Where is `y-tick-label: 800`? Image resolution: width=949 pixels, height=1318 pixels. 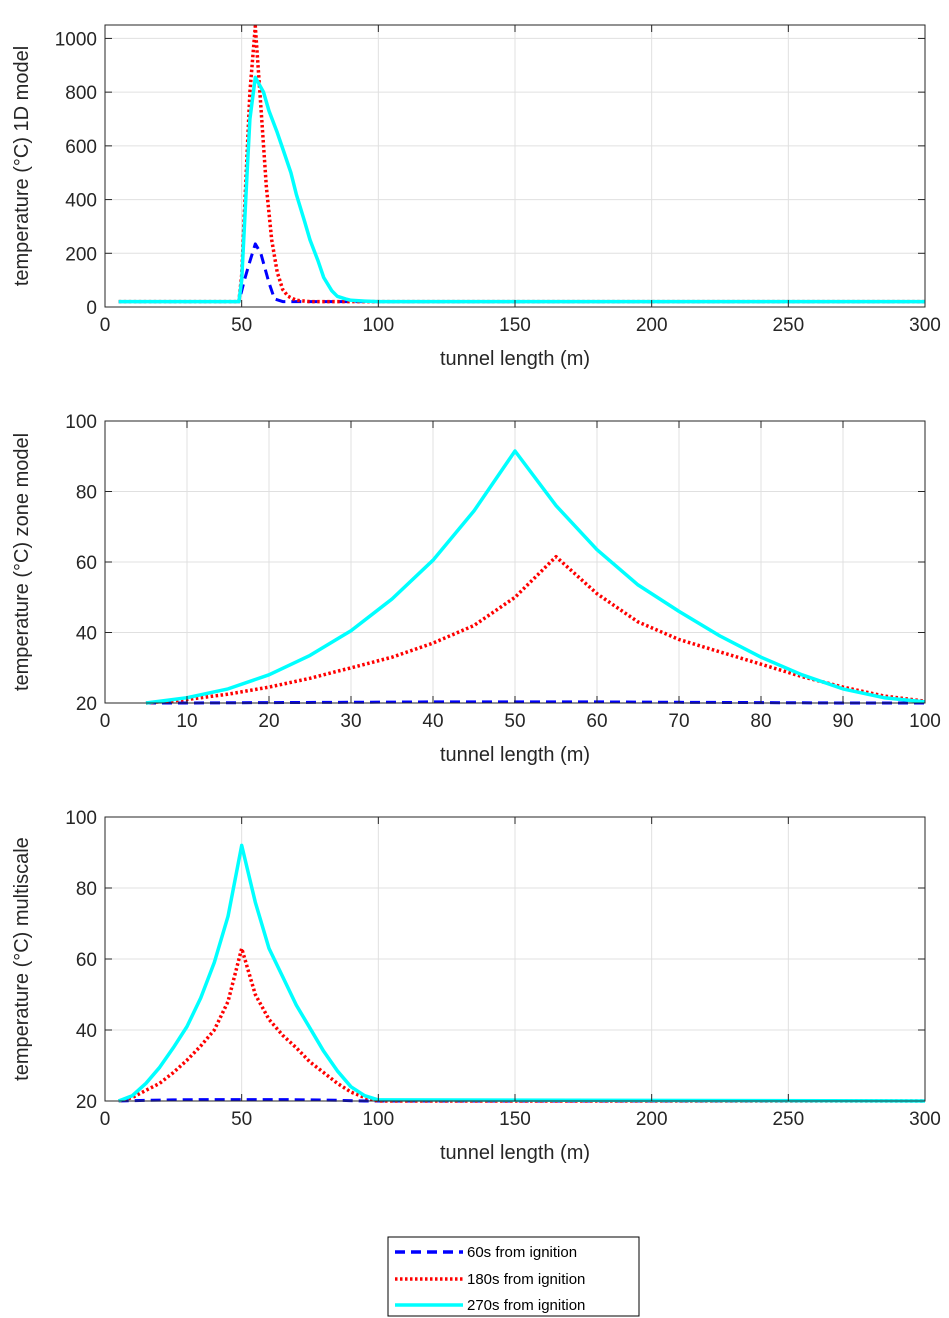
y-tick-label: 800 is located at coordinates (81, 93).